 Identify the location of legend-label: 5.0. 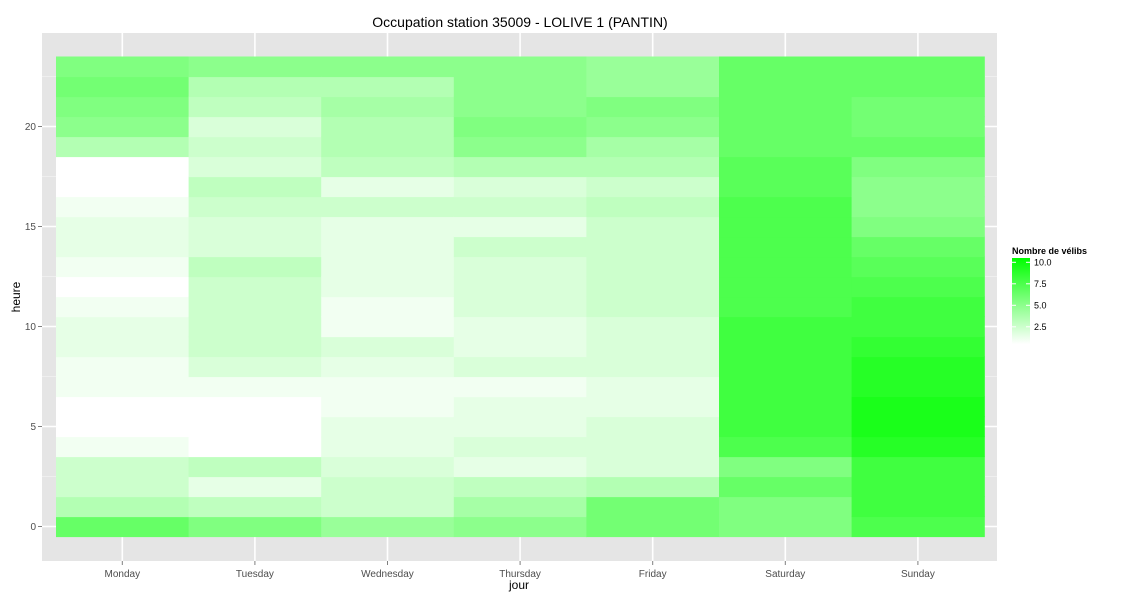
(1040, 305).